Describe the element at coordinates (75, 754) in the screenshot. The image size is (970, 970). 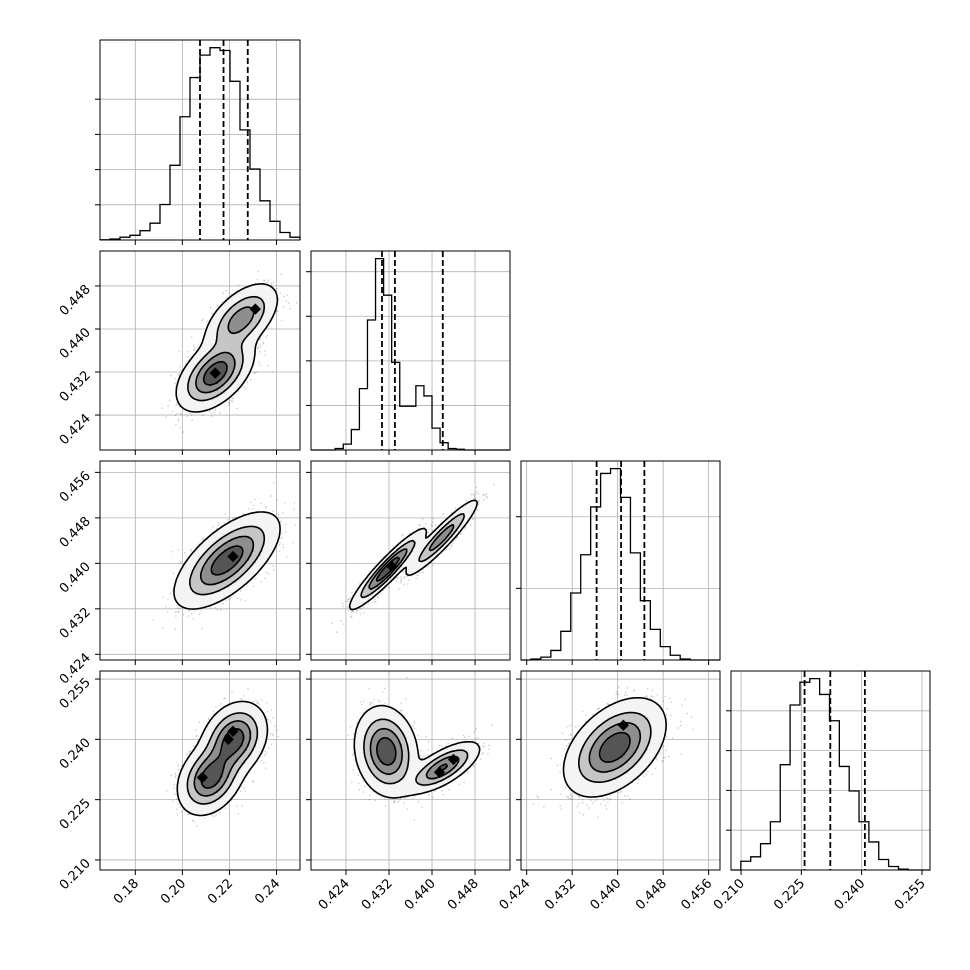
I see `y-tick-label: 0.240` at that location.